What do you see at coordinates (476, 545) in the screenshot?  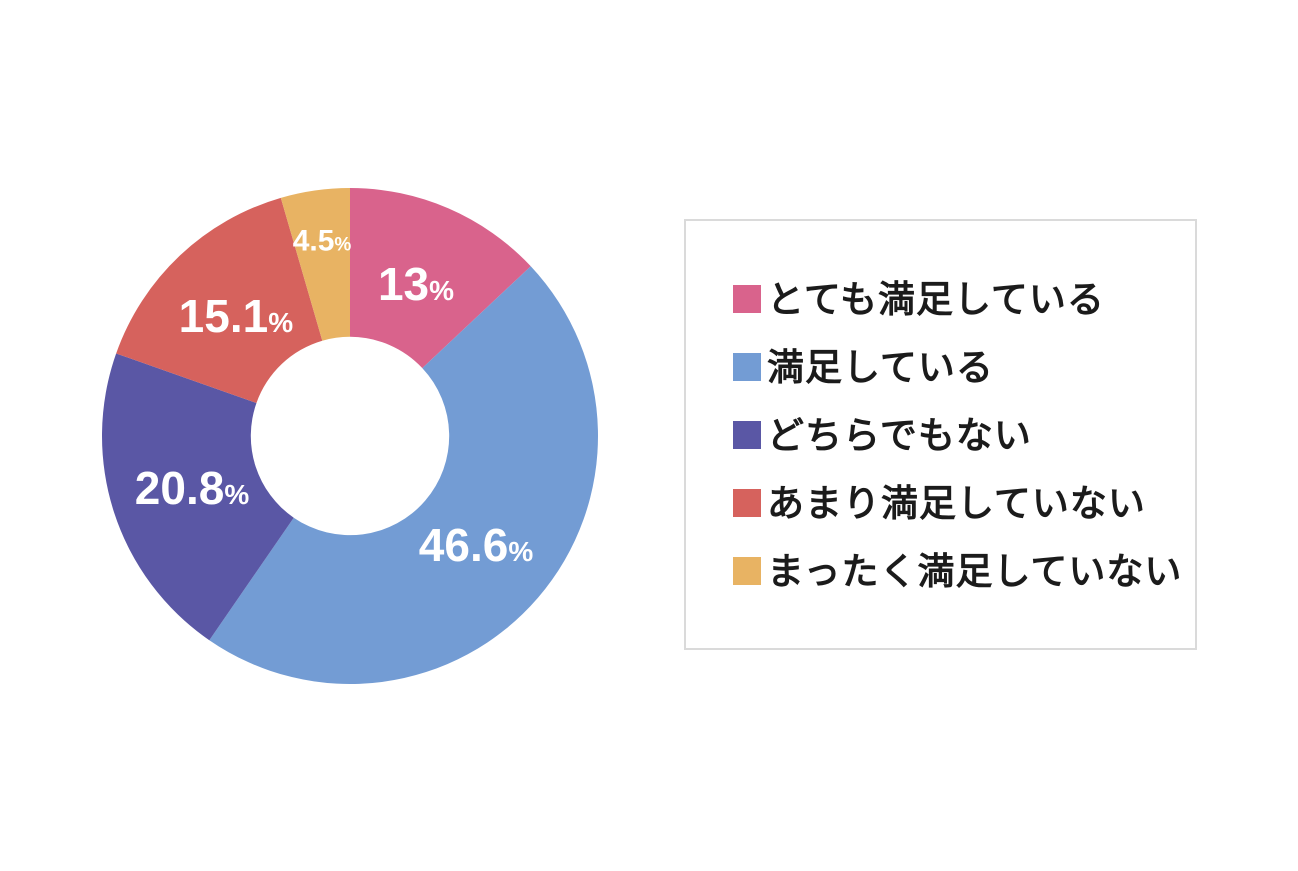 I see `slice-value-label-1: 46.6%` at bounding box center [476, 545].